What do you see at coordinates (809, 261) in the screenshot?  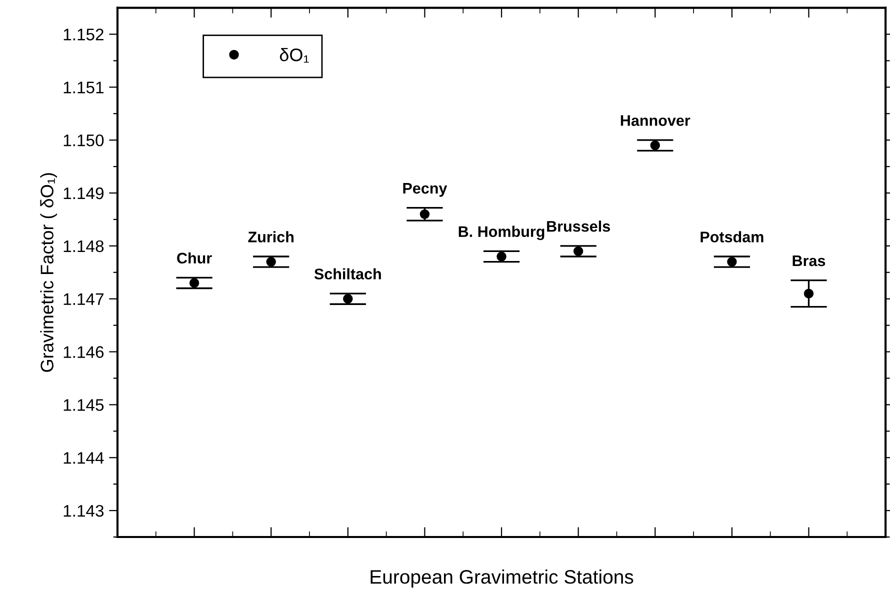 I see `x-tick-label: Bras` at bounding box center [809, 261].